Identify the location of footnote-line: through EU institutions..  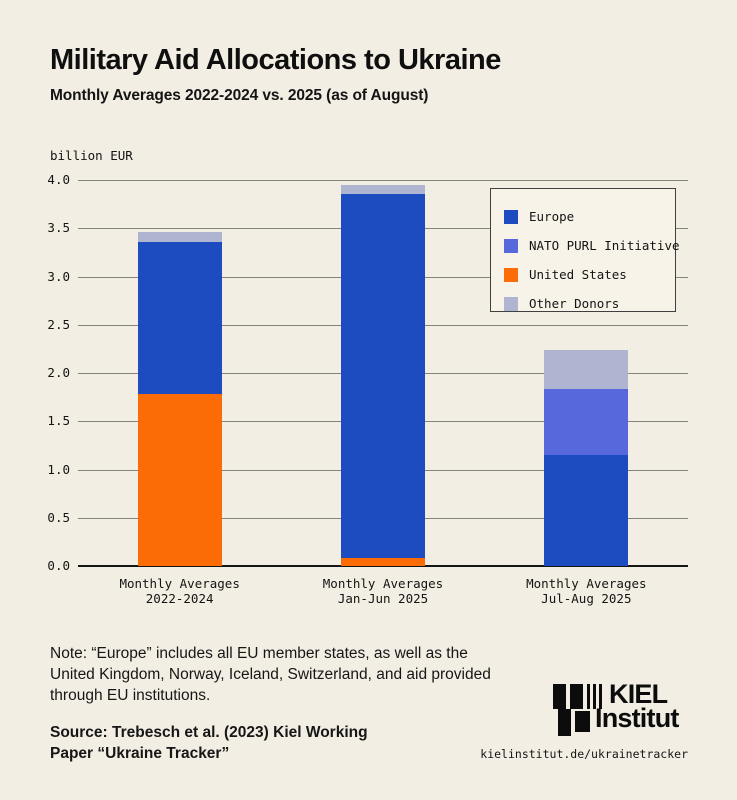
(130, 695).